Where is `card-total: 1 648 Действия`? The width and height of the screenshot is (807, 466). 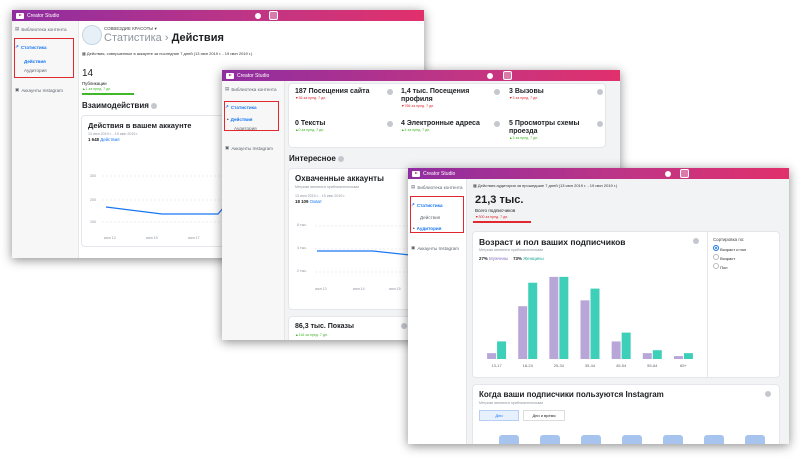
card-total: 1 648 Действия is located at coordinates (104, 139).